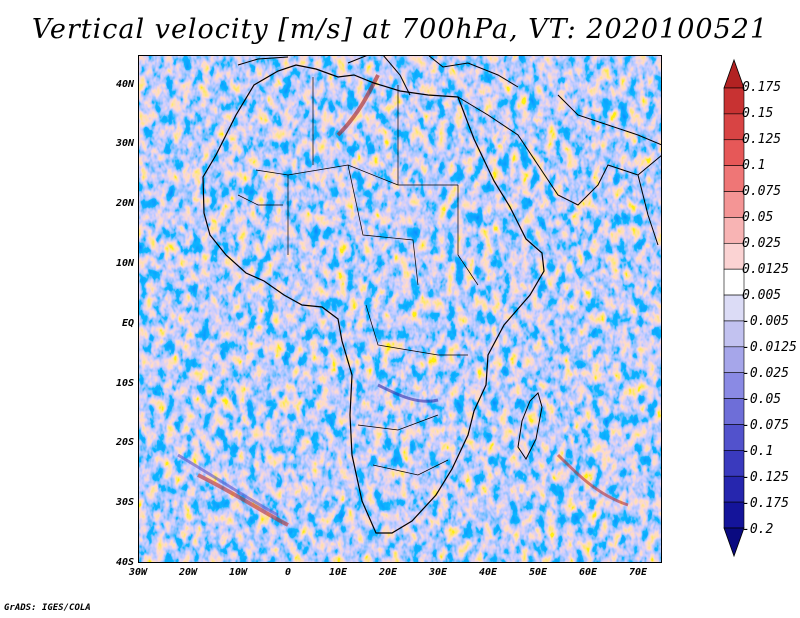 Image resolution: width=800 pixels, height=618 pixels. What do you see at coordinates (124, 442) in the screenshot?
I see `lat-label: 20S` at bounding box center [124, 442].